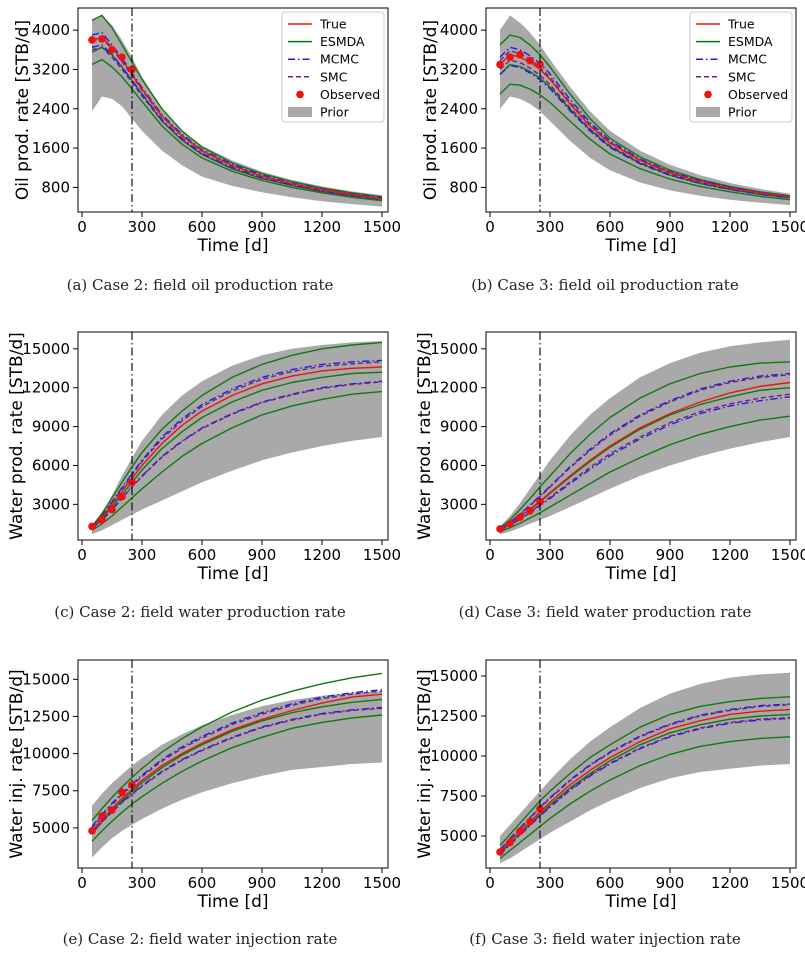 This screenshot has height=956, width=805. Describe the element at coordinates (350, 94) in the screenshot. I see `legend-label-observed: Observed` at that location.